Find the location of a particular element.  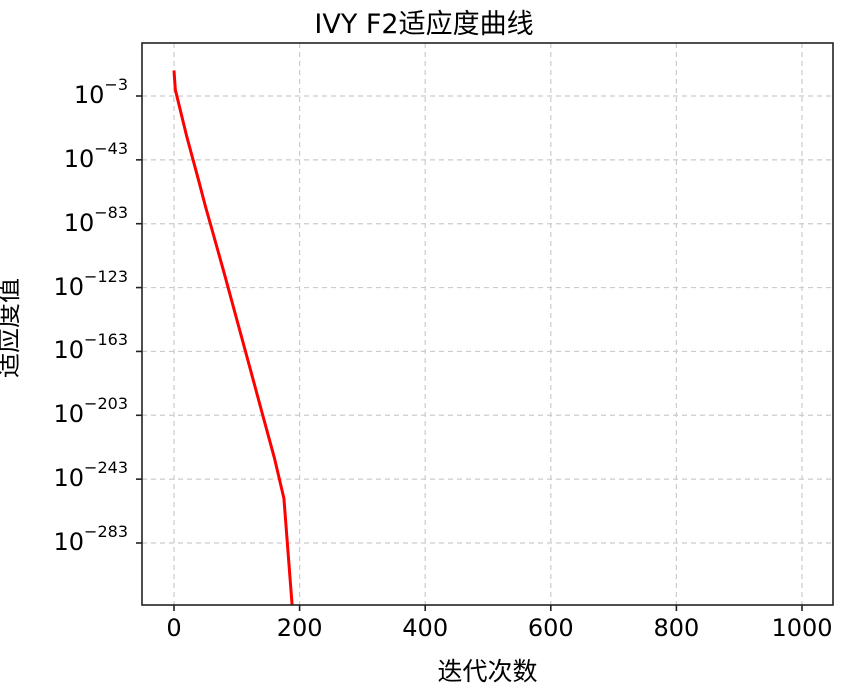

y-tick-label: 10−283 is located at coordinates (91, 539).